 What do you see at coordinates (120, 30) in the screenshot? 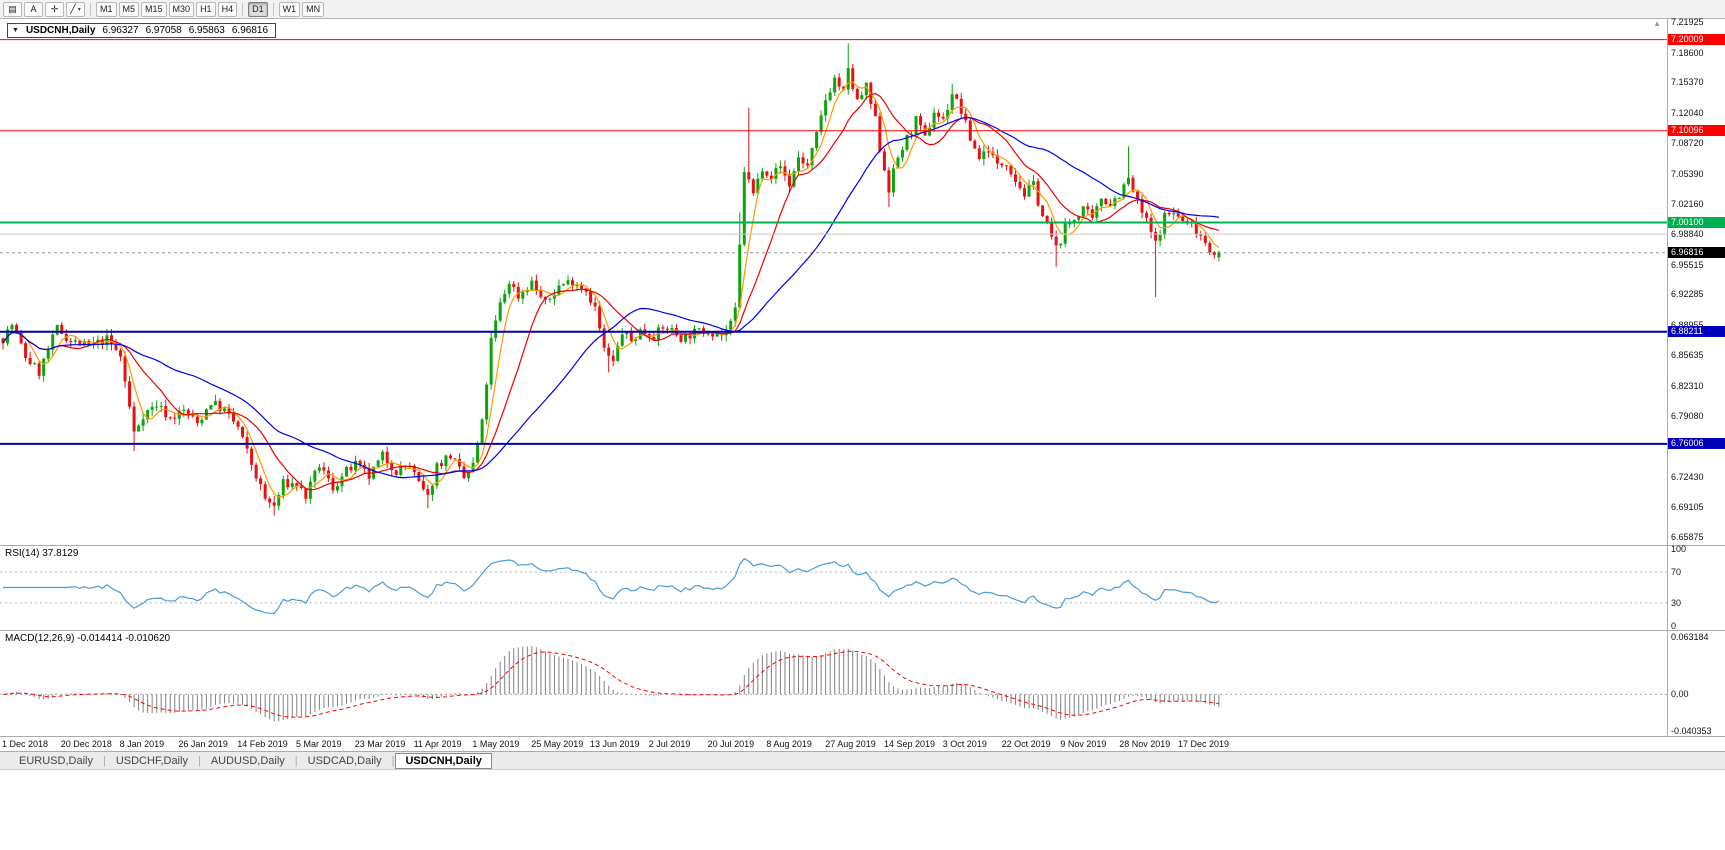
I see `ohlc-open-value: 6.96327` at bounding box center [120, 30].